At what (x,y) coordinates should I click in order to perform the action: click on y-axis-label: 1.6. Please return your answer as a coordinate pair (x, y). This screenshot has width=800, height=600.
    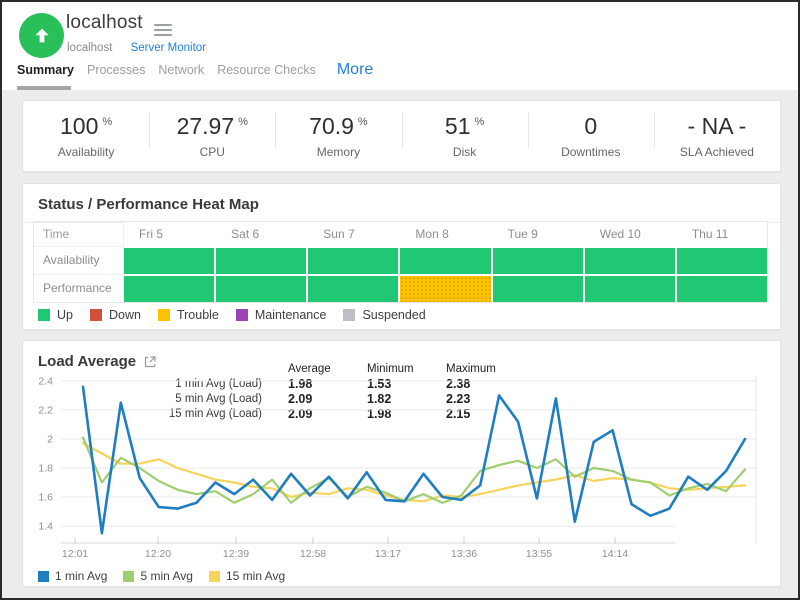
    Looking at the image, I should click on (45, 498).